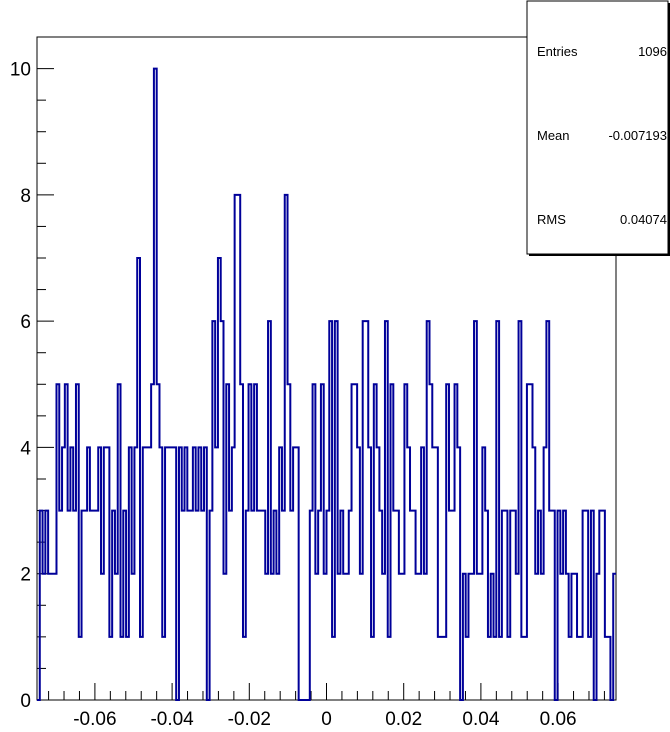  Describe the element at coordinates (25, 448) in the screenshot. I see `y-tick-label: 4` at that location.